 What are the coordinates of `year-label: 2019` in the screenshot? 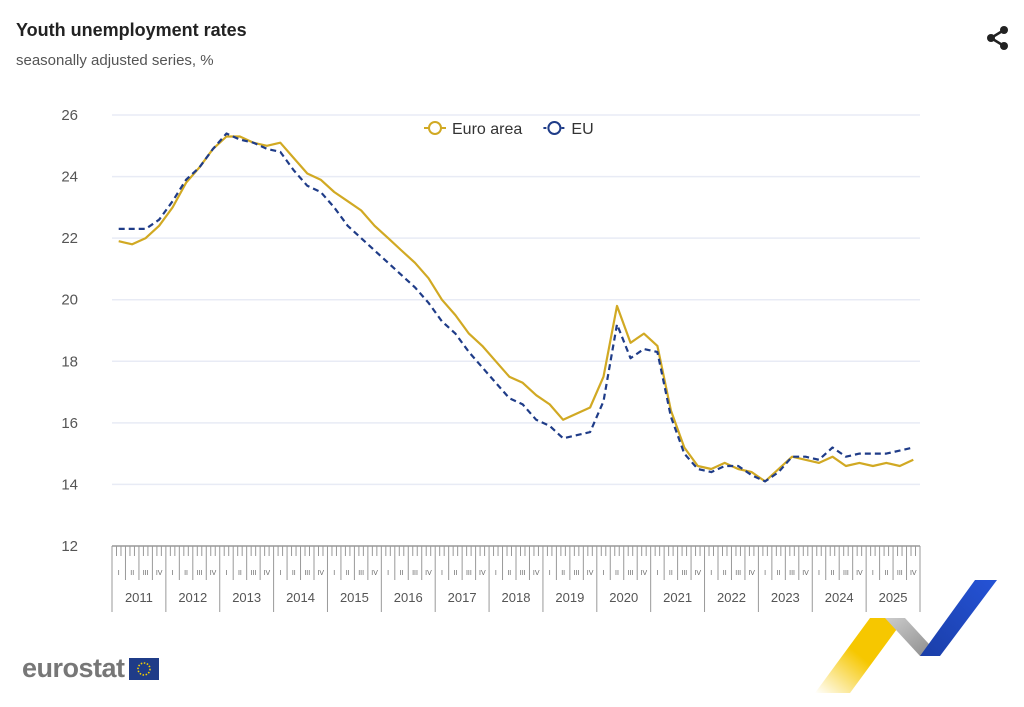 It's located at (569, 597).